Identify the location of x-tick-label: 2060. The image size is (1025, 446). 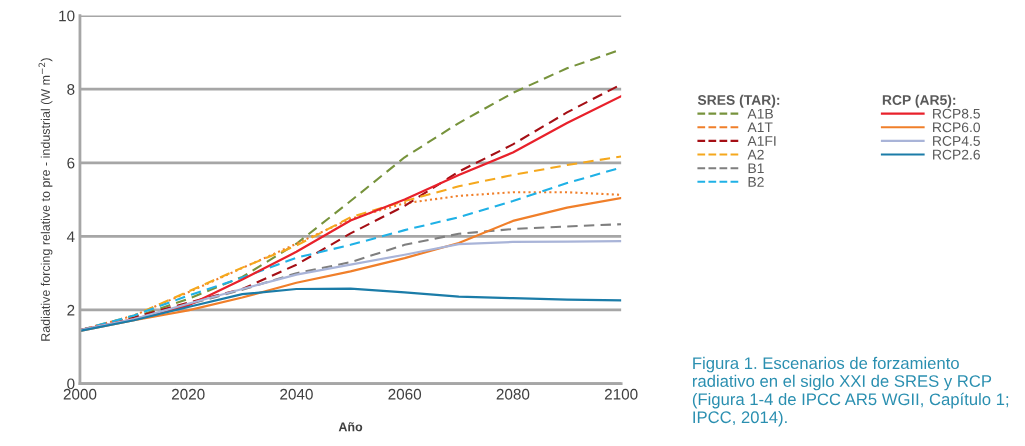
(405, 394).